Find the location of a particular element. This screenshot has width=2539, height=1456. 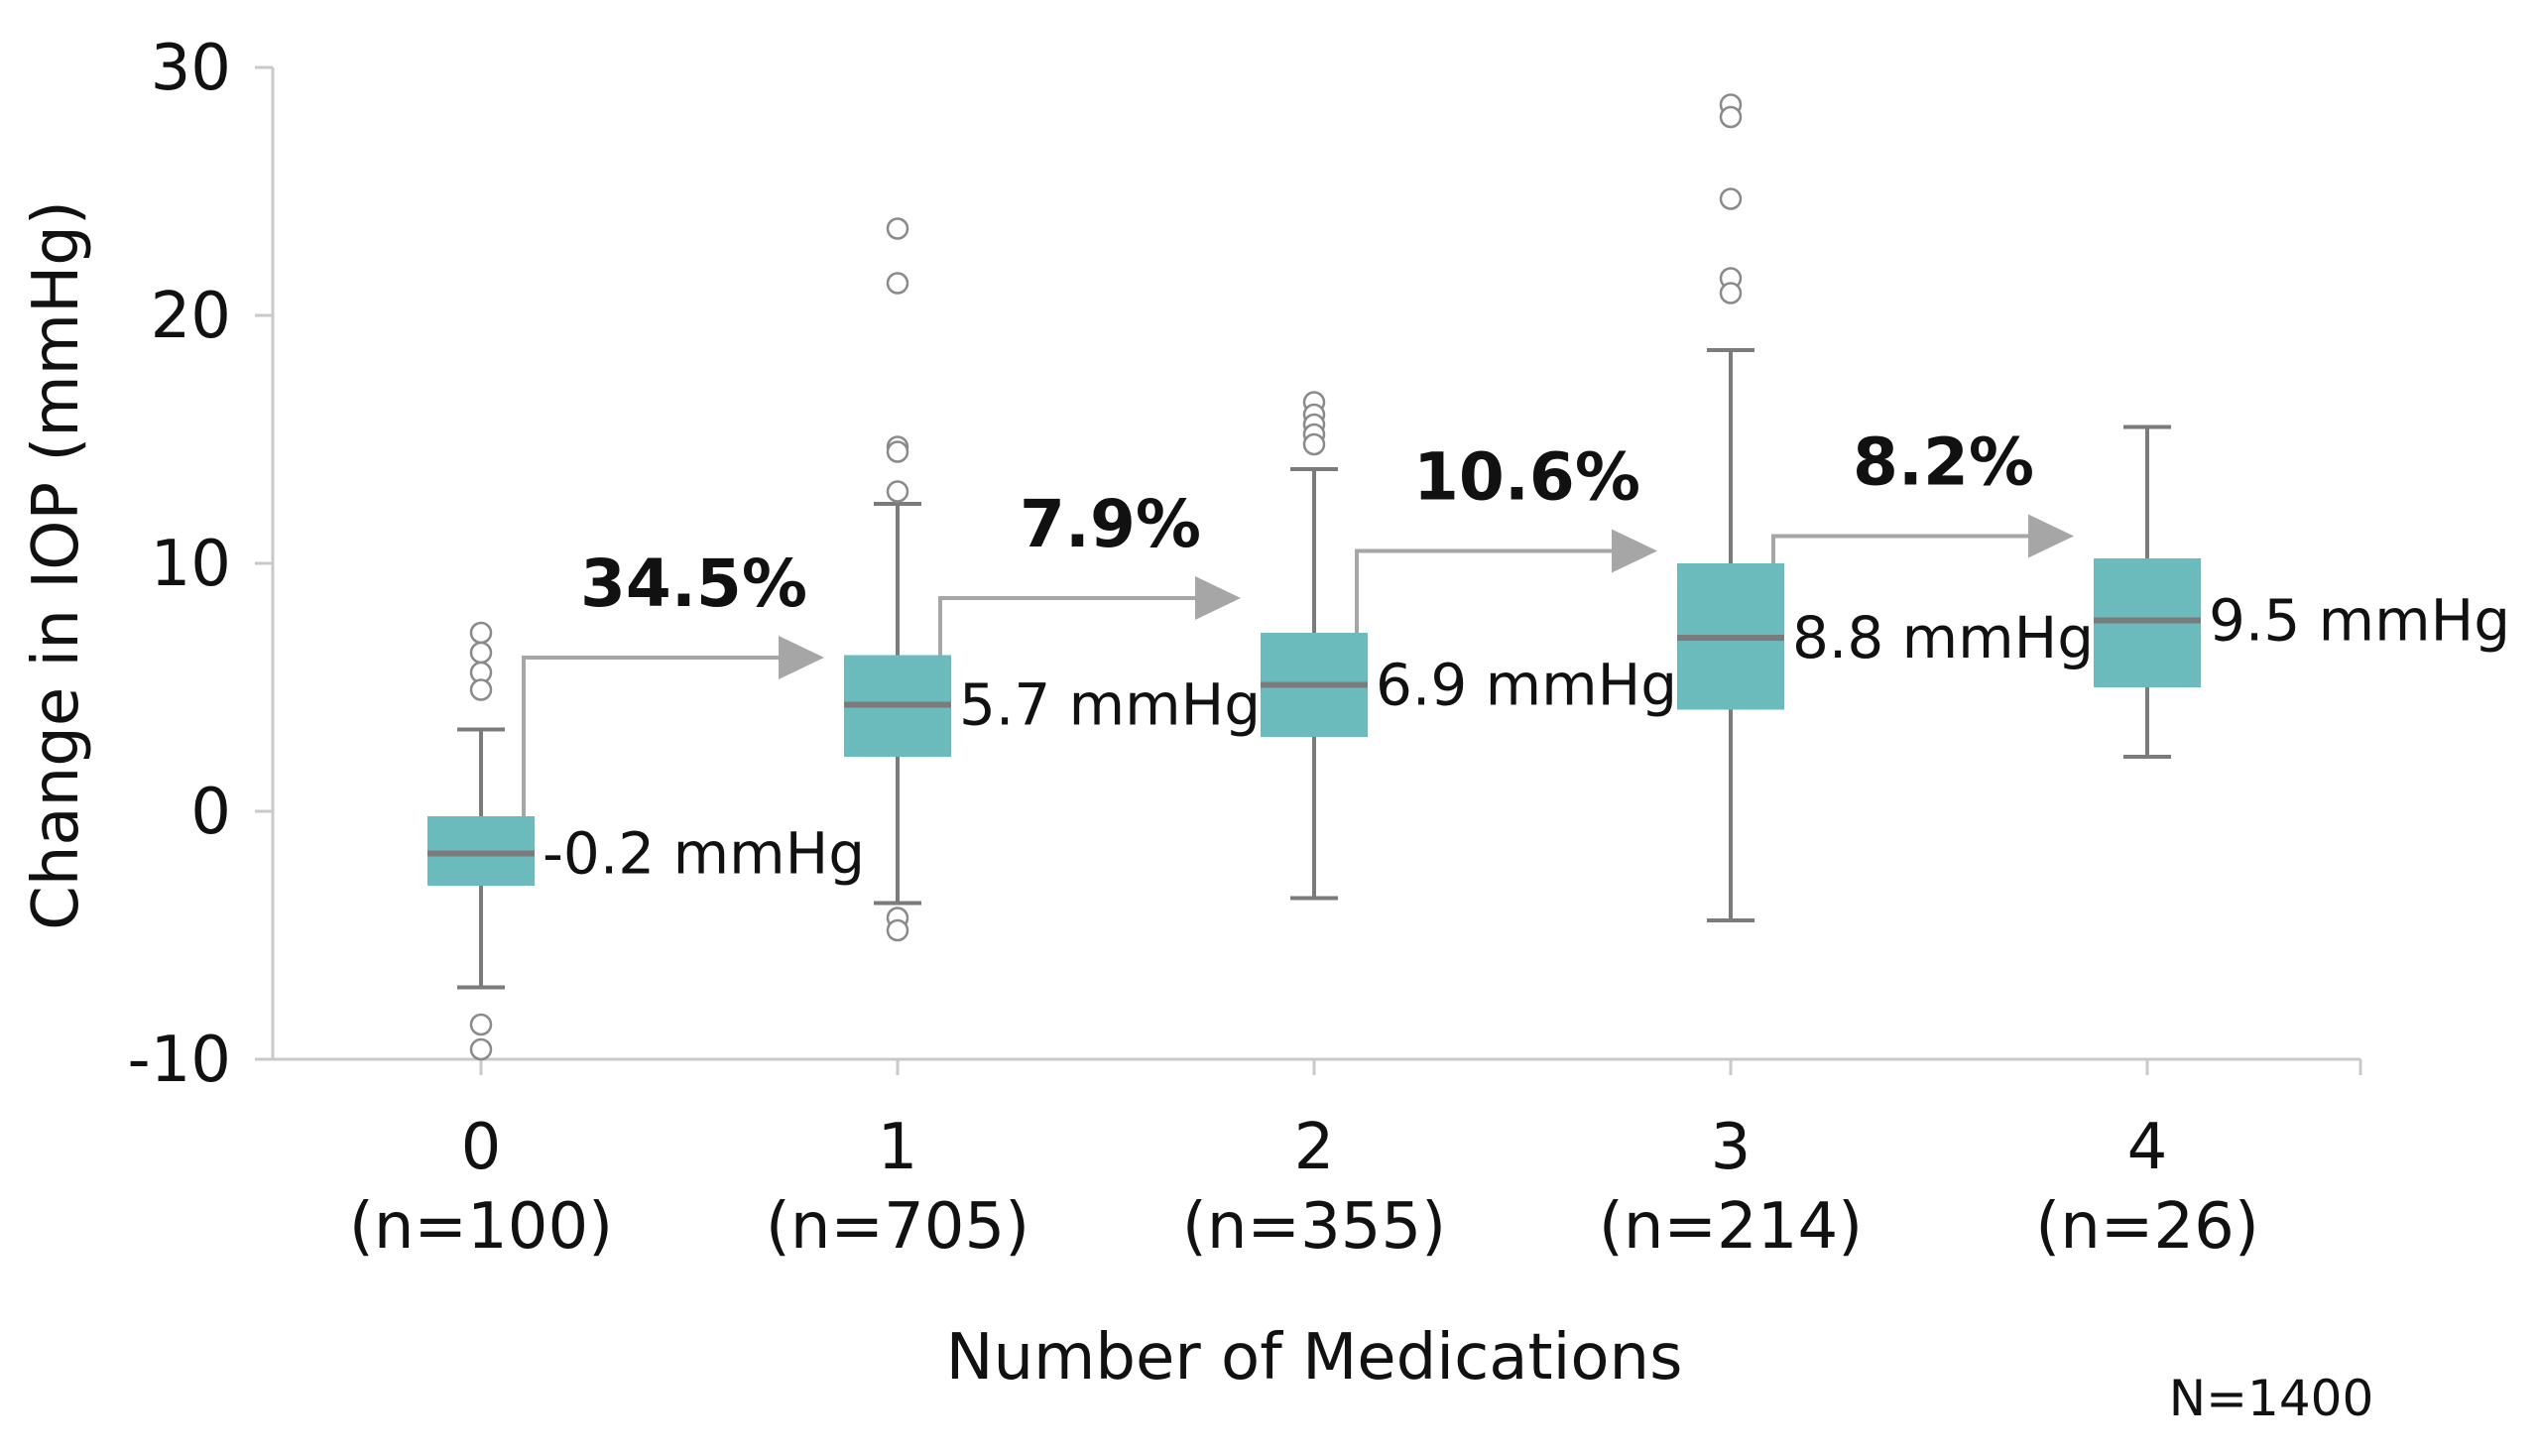

median-value-label: 6.9 mmHg is located at coordinates (1526, 685).